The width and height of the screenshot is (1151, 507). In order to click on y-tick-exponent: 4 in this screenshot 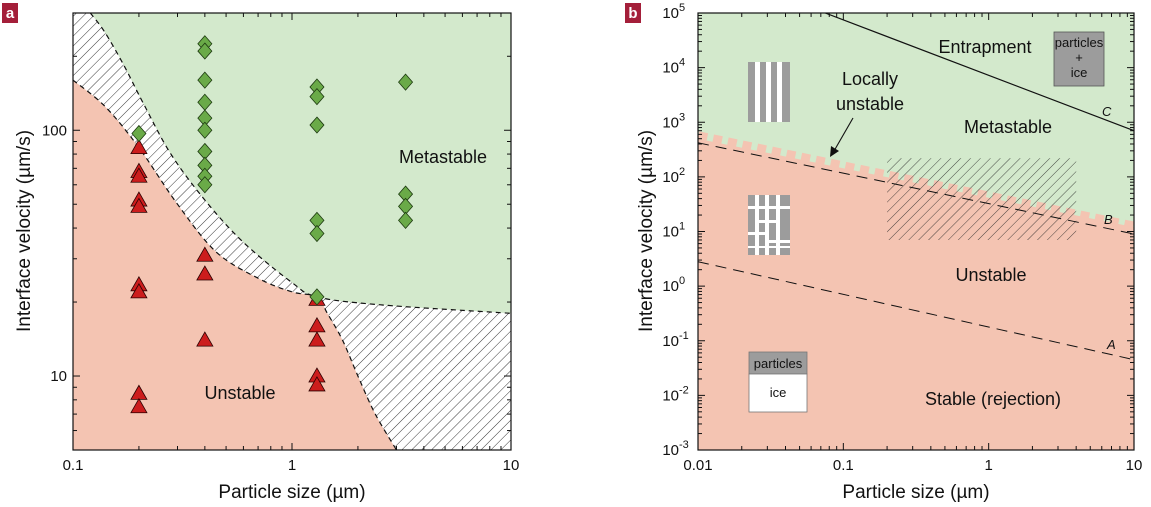, I will do `click(682, 63)`.